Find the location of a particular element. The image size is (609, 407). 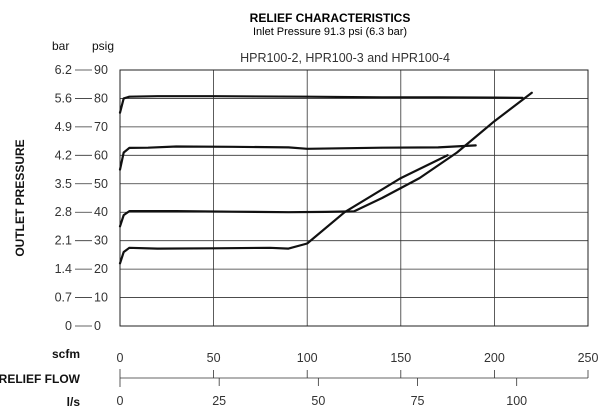

x-tick-label-ls: 100 is located at coordinates (516, 400).